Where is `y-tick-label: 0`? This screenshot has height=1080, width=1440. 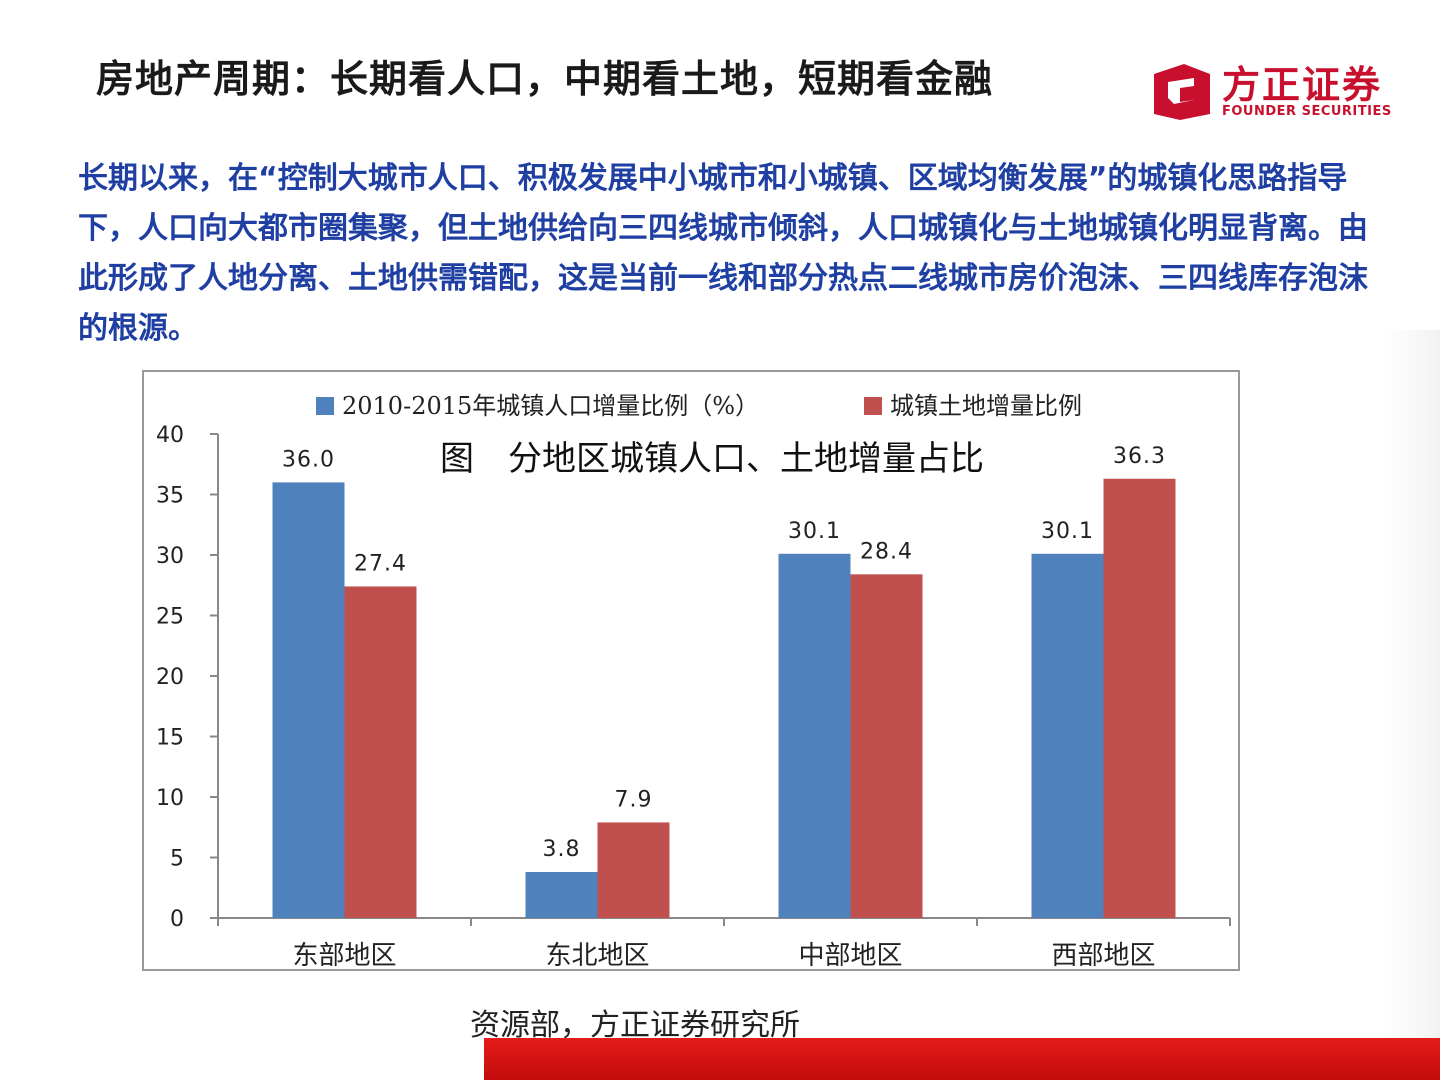
y-tick-label: 0 is located at coordinates (177, 919).